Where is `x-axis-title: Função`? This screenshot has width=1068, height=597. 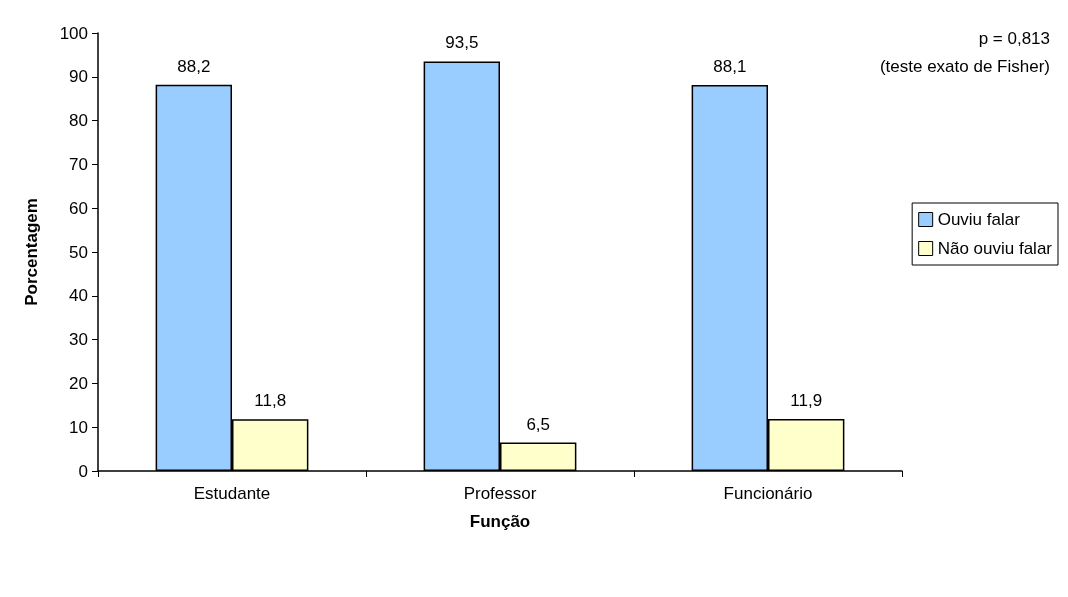 x-axis-title: Função is located at coordinates (500, 521).